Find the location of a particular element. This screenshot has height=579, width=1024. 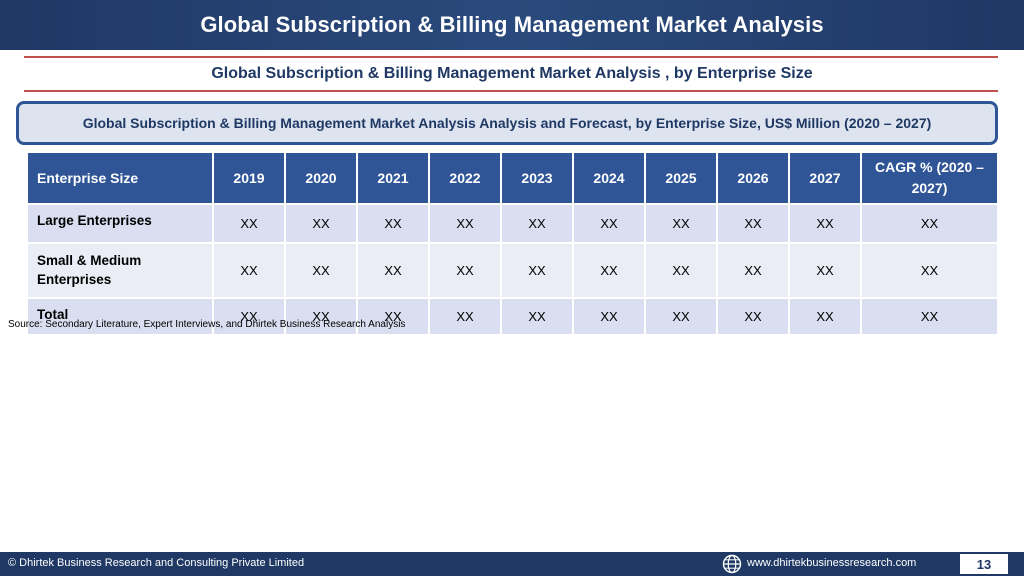

row-label: Total is located at coordinates (120, 316).